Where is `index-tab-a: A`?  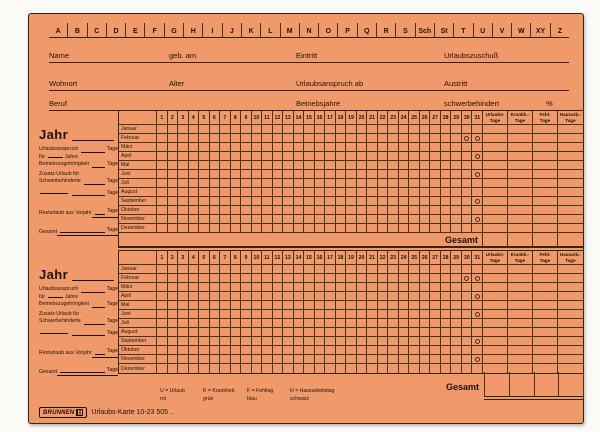 index-tab-a: A is located at coordinates (59, 30).